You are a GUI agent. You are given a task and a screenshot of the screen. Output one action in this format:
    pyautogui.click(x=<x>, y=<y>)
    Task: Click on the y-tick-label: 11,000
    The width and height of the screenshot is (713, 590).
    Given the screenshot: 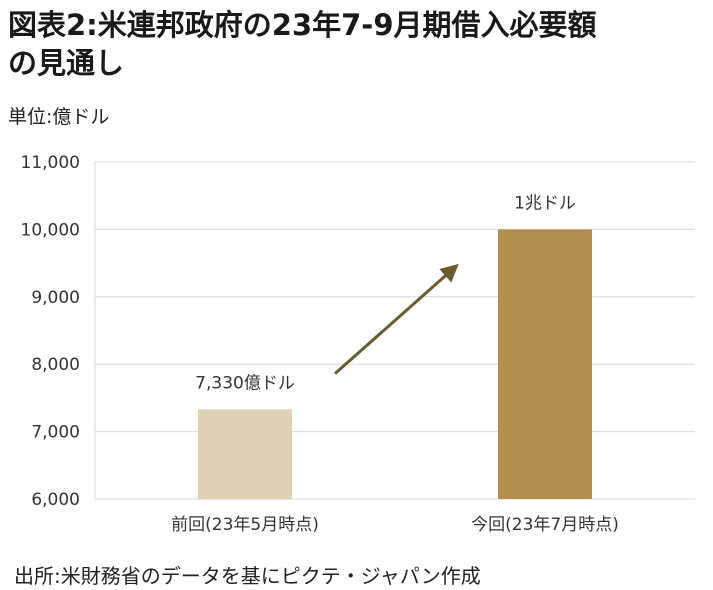 What is the action you would take?
    pyautogui.click(x=50, y=163)
    